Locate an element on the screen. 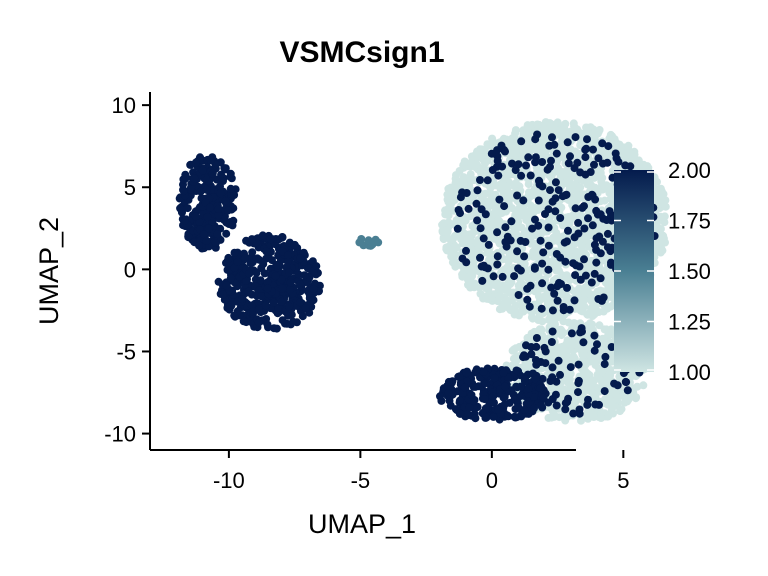 The height and width of the screenshot is (576, 768). x-axis-label: UMAP_1 is located at coordinates (362, 524).